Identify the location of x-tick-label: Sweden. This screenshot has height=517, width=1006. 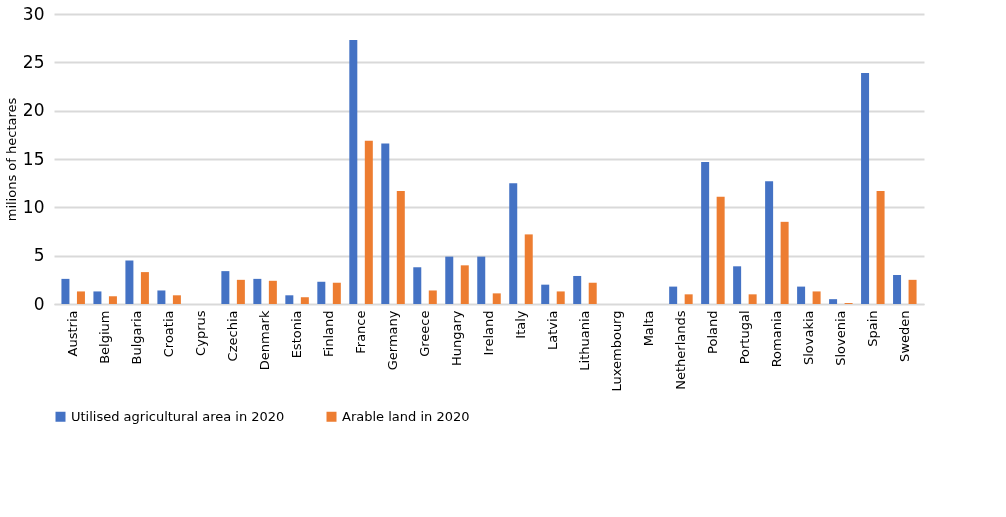
(904, 336).